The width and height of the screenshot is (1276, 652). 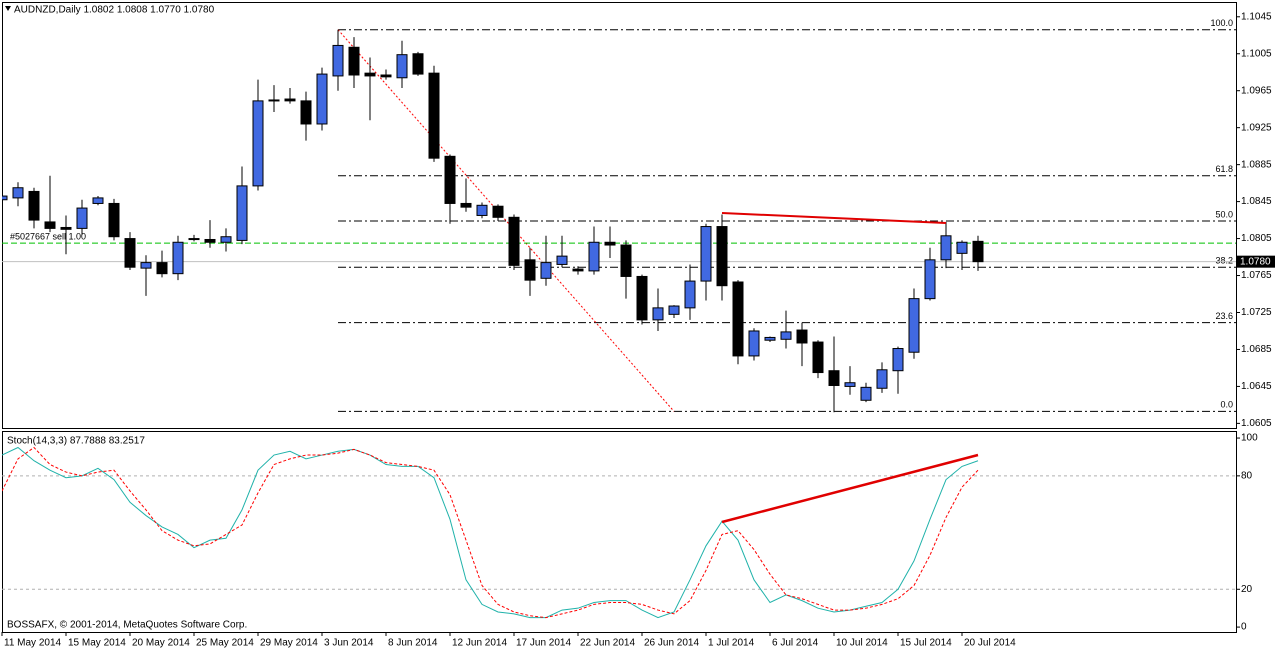 I want to click on x-tick-label: 22 Jun 2014, so click(x=607, y=643).